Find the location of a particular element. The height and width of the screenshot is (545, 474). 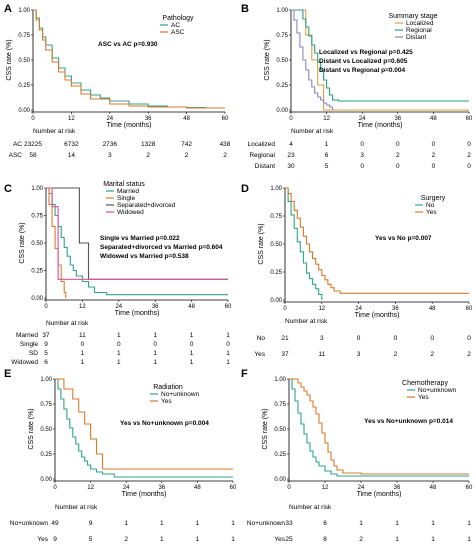

series-line-no-unknown is located at coordinates (144, 428).